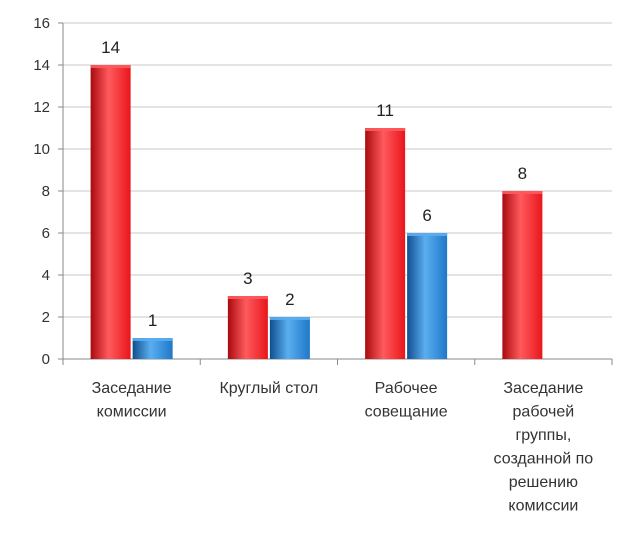 The height and width of the screenshot is (544, 622). What do you see at coordinates (543, 435) in the screenshot?
I see `x-category-label: группы,` at bounding box center [543, 435].